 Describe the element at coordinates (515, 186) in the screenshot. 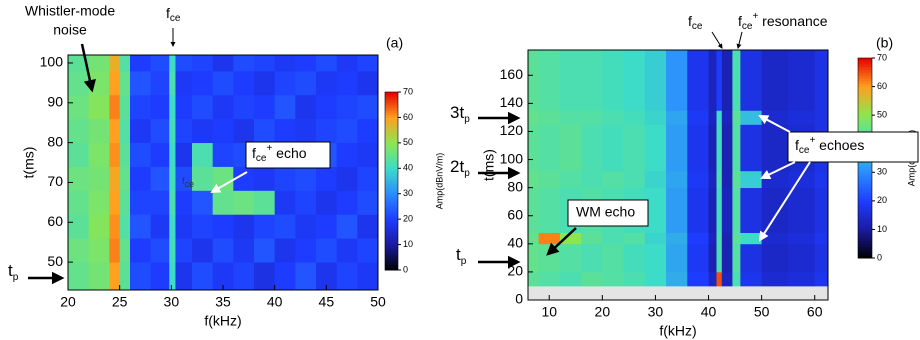

I see `y-tick-label: 80` at that location.